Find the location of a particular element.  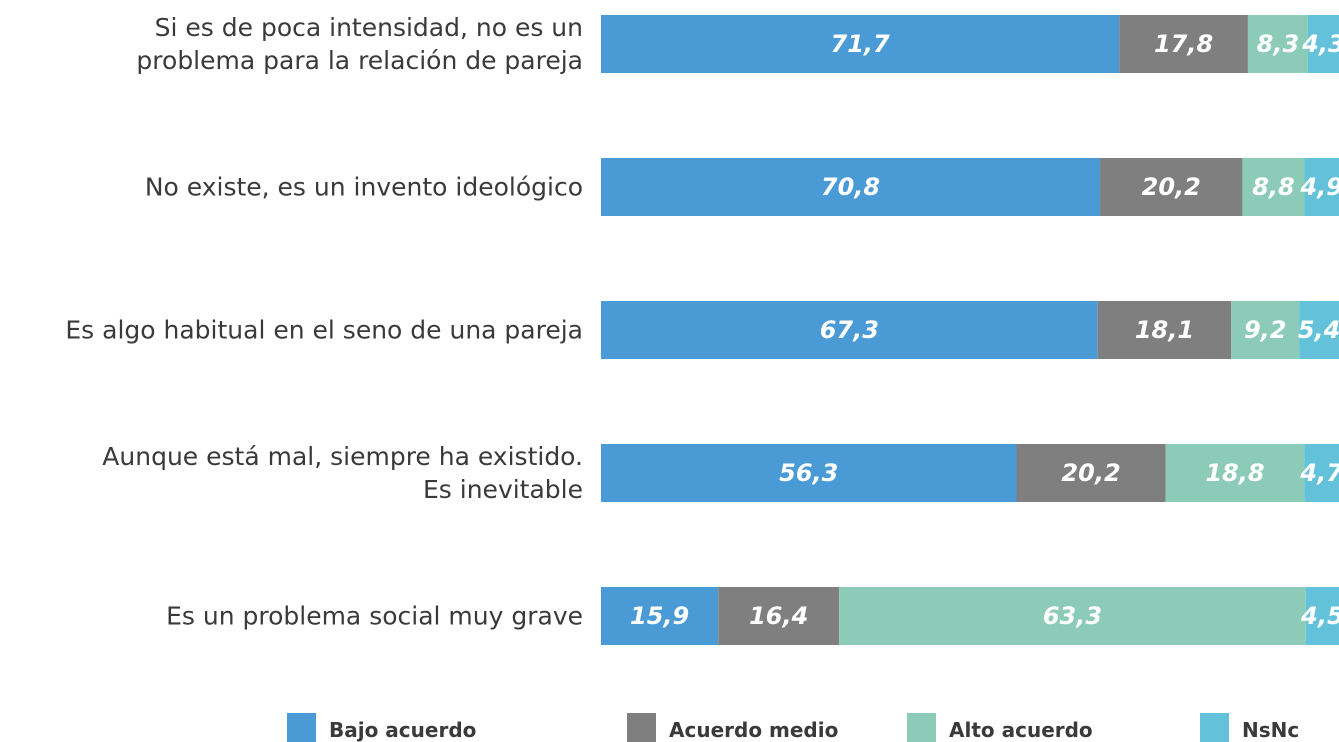

value-label: 17,8 is located at coordinates (1183, 44).